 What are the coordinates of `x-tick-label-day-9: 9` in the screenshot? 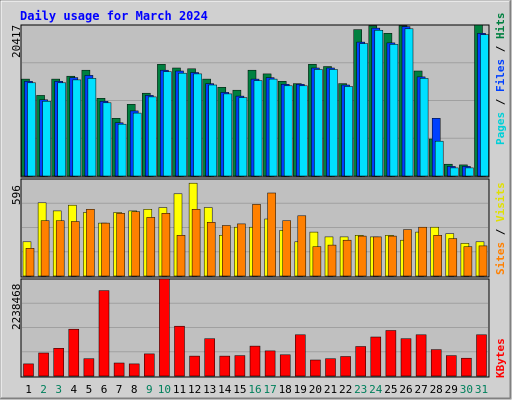 It's located at (149, 389).